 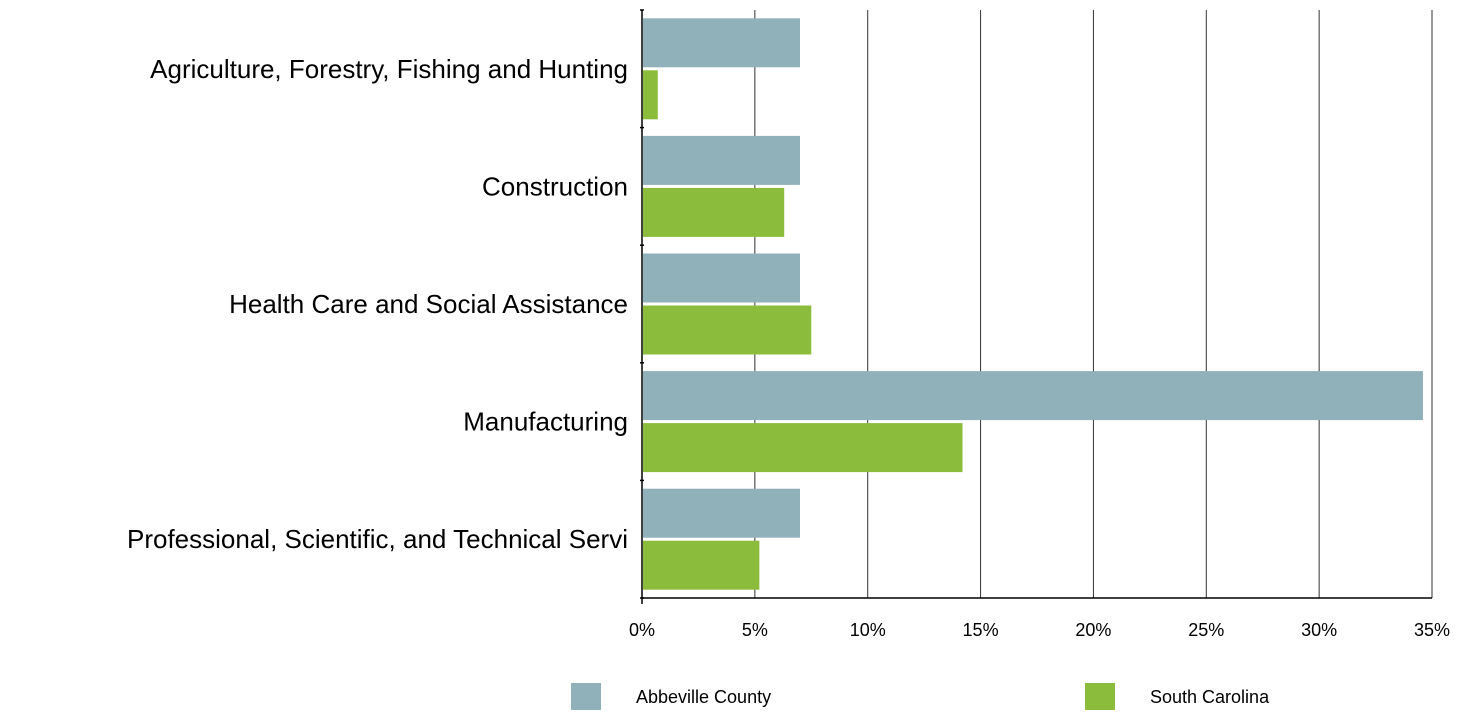 I want to click on x-tick-label: 10%, so click(x=868, y=630).